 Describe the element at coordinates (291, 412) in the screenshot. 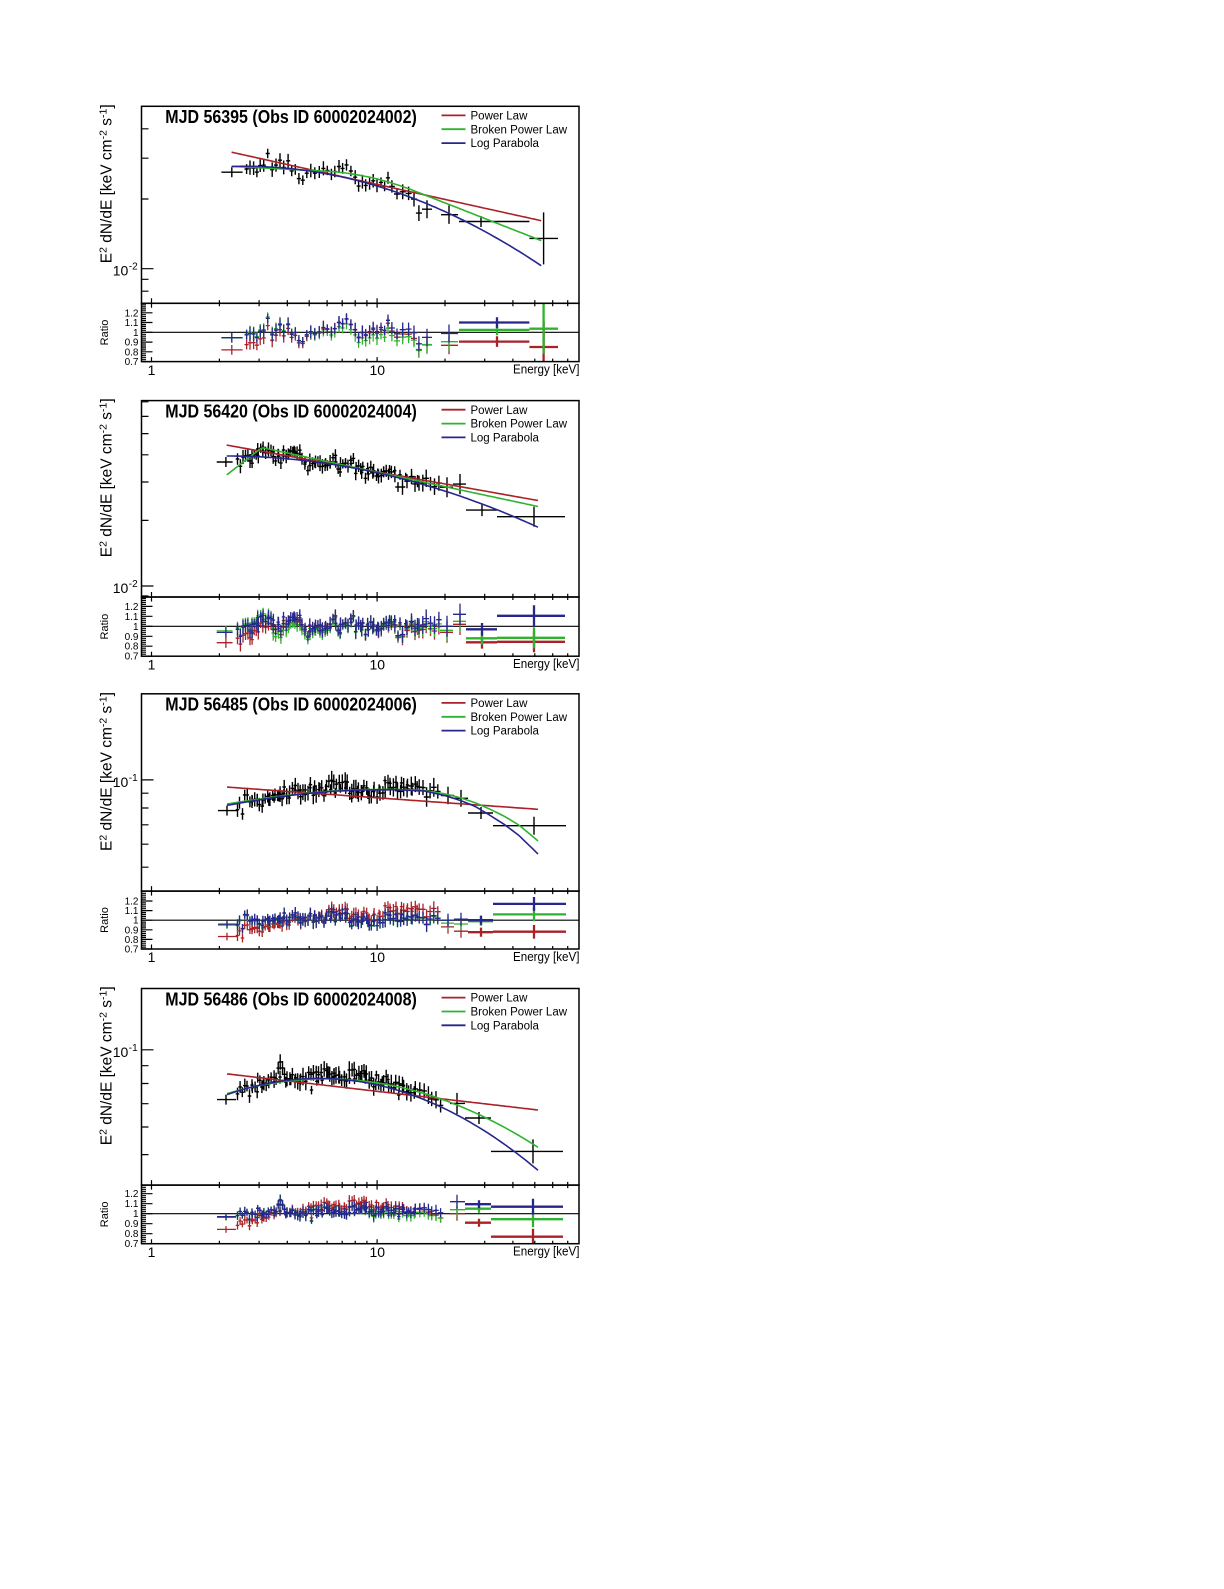

I see `svg-text: MJD 56420 (Obs ID 60002024004)` at that location.